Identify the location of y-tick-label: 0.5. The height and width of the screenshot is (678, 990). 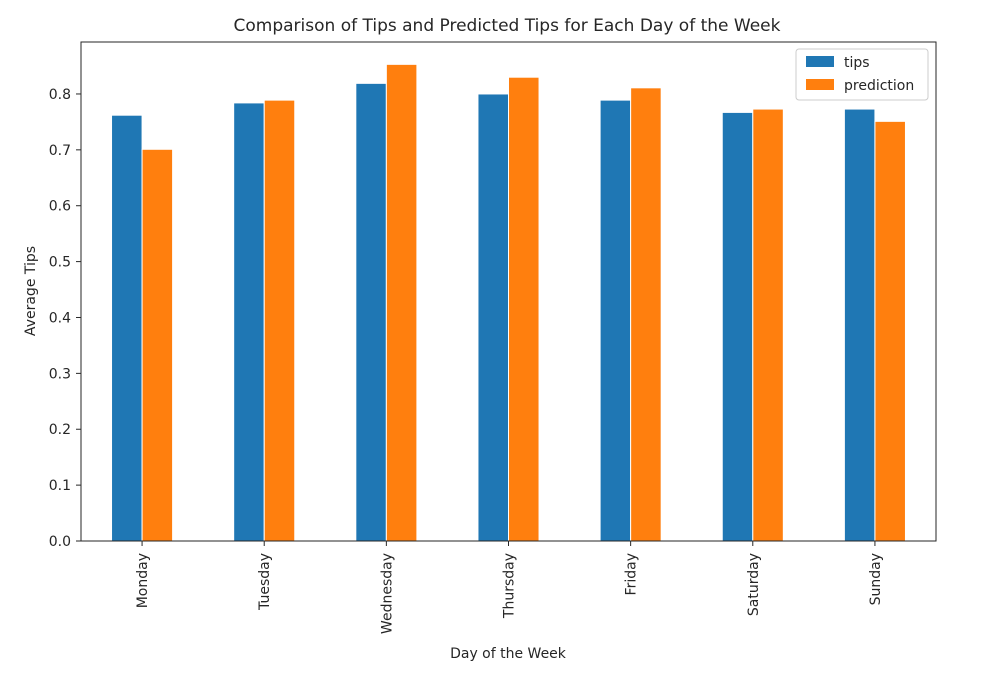
(60, 263).